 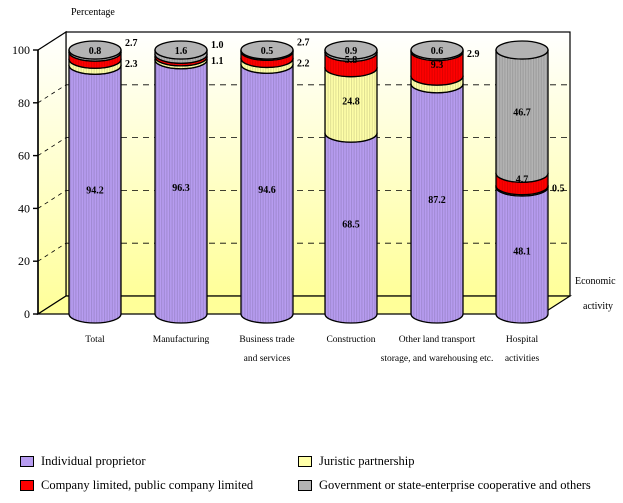 What do you see at coordinates (24, 261) in the screenshot?
I see `y-tick-label: 20` at bounding box center [24, 261].